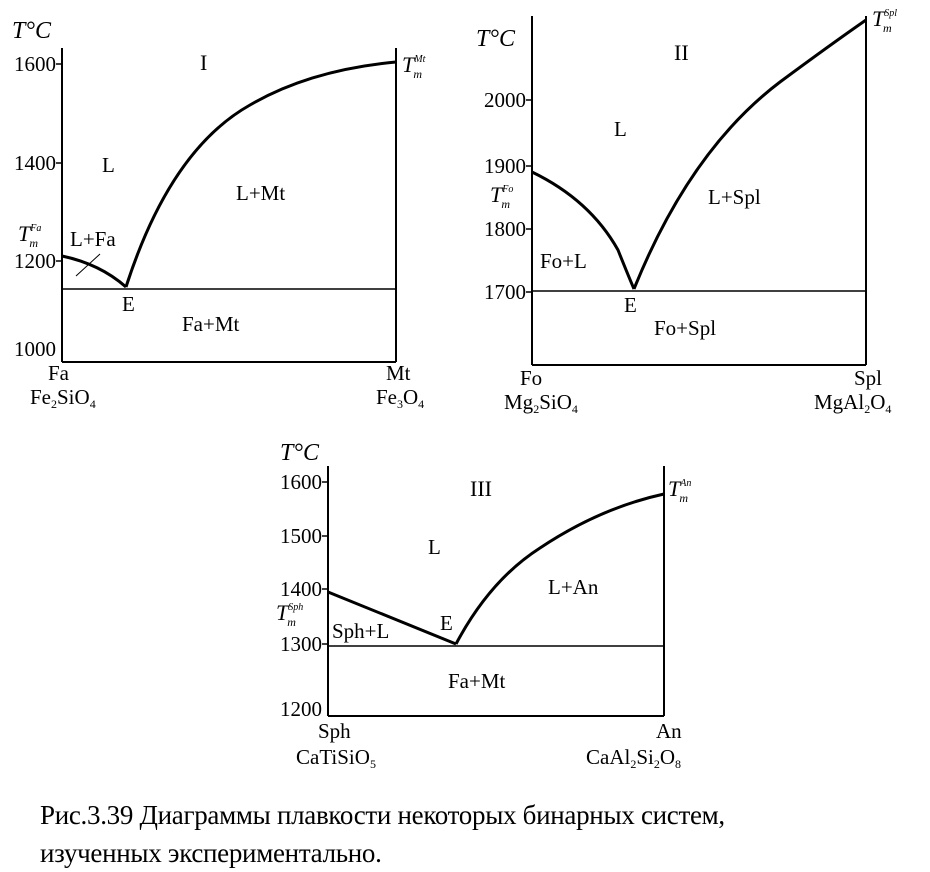 The height and width of the screenshot is (872, 930). I want to click on diagram-1-right-formula: Fe3O4, so click(400, 398).